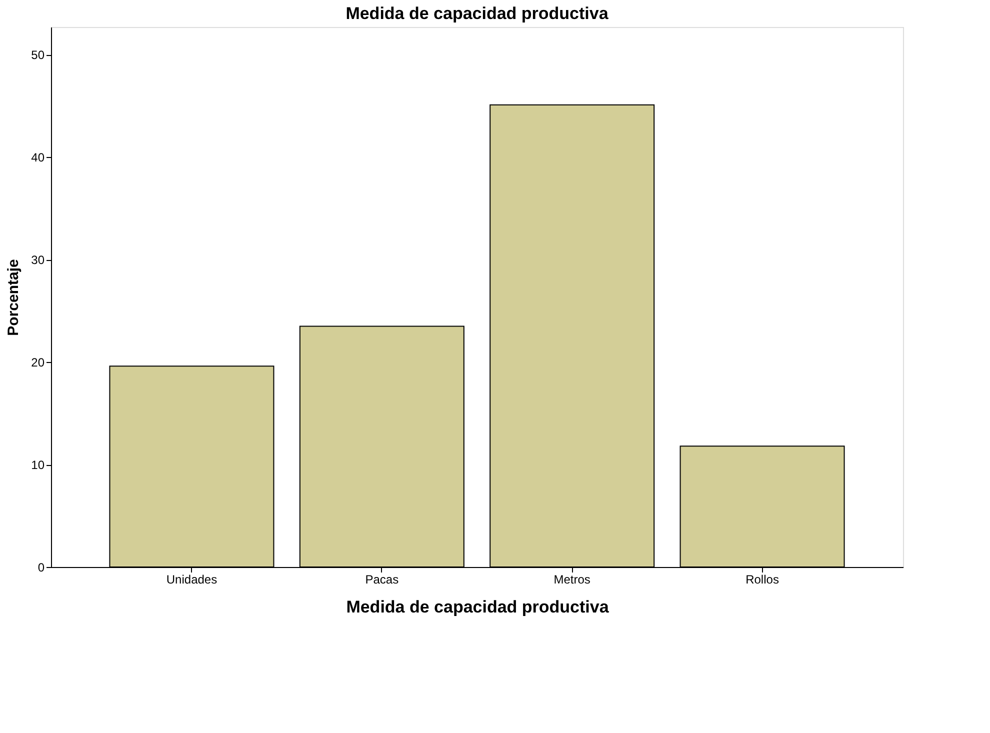  I want to click on y-tick-label: 10, so click(38, 465).